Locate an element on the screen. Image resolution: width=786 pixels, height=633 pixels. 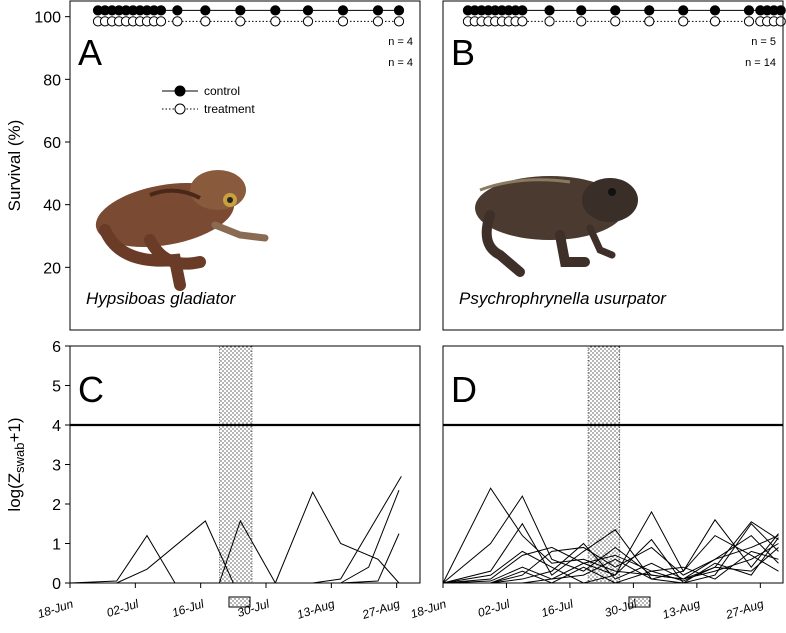
y-tick-label: 80 is located at coordinates (52, 80).